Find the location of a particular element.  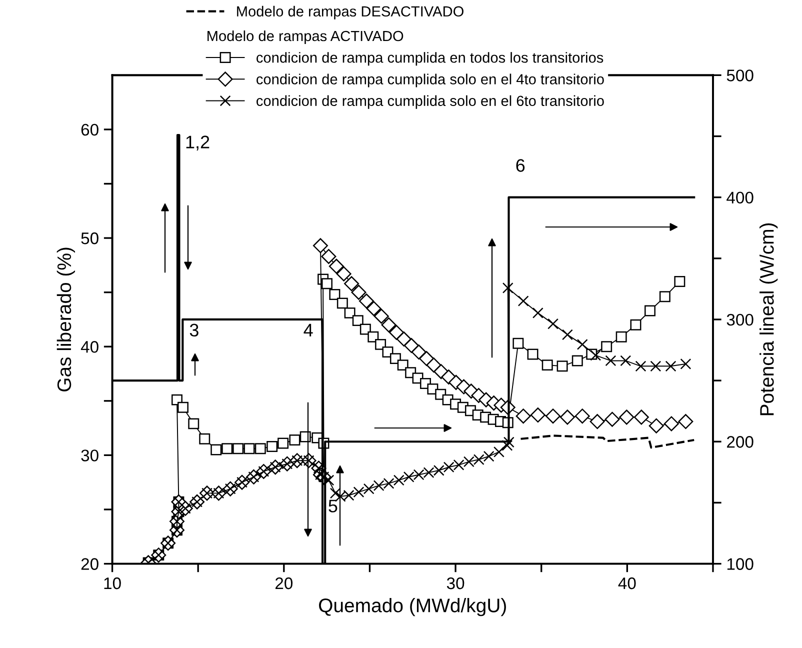

legend-label: condicion de rampa cumplida en todos los transitorios is located at coordinates (430, 59).